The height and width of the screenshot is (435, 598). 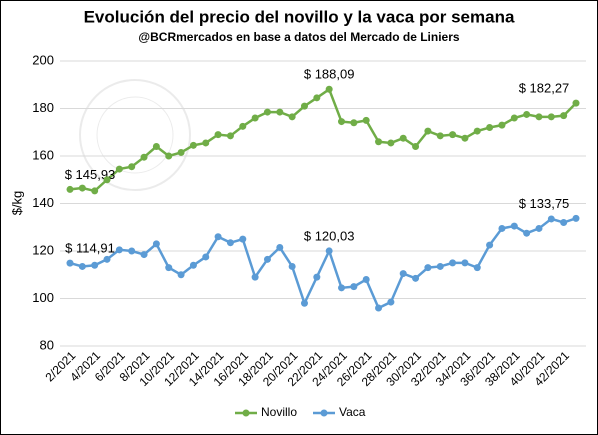 I want to click on y-tick-label: 120, so click(x=43, y=249).